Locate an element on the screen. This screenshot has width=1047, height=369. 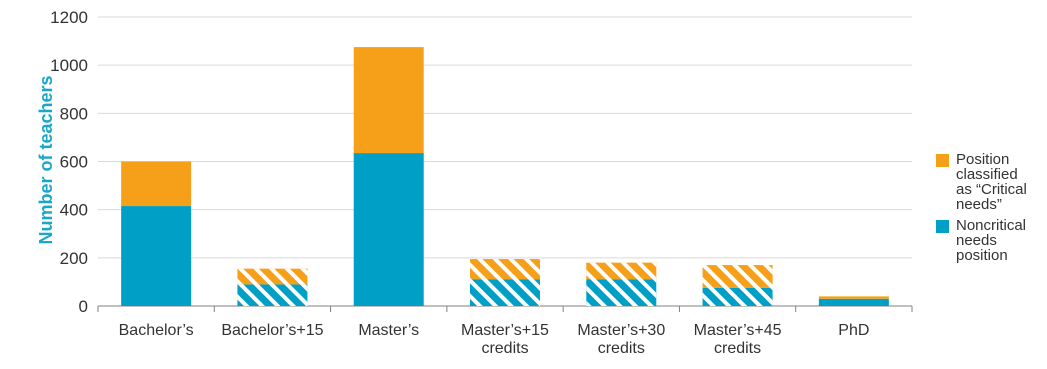
legend-label: Position classified as “Critical needs” is located at coordinates (991, 182).